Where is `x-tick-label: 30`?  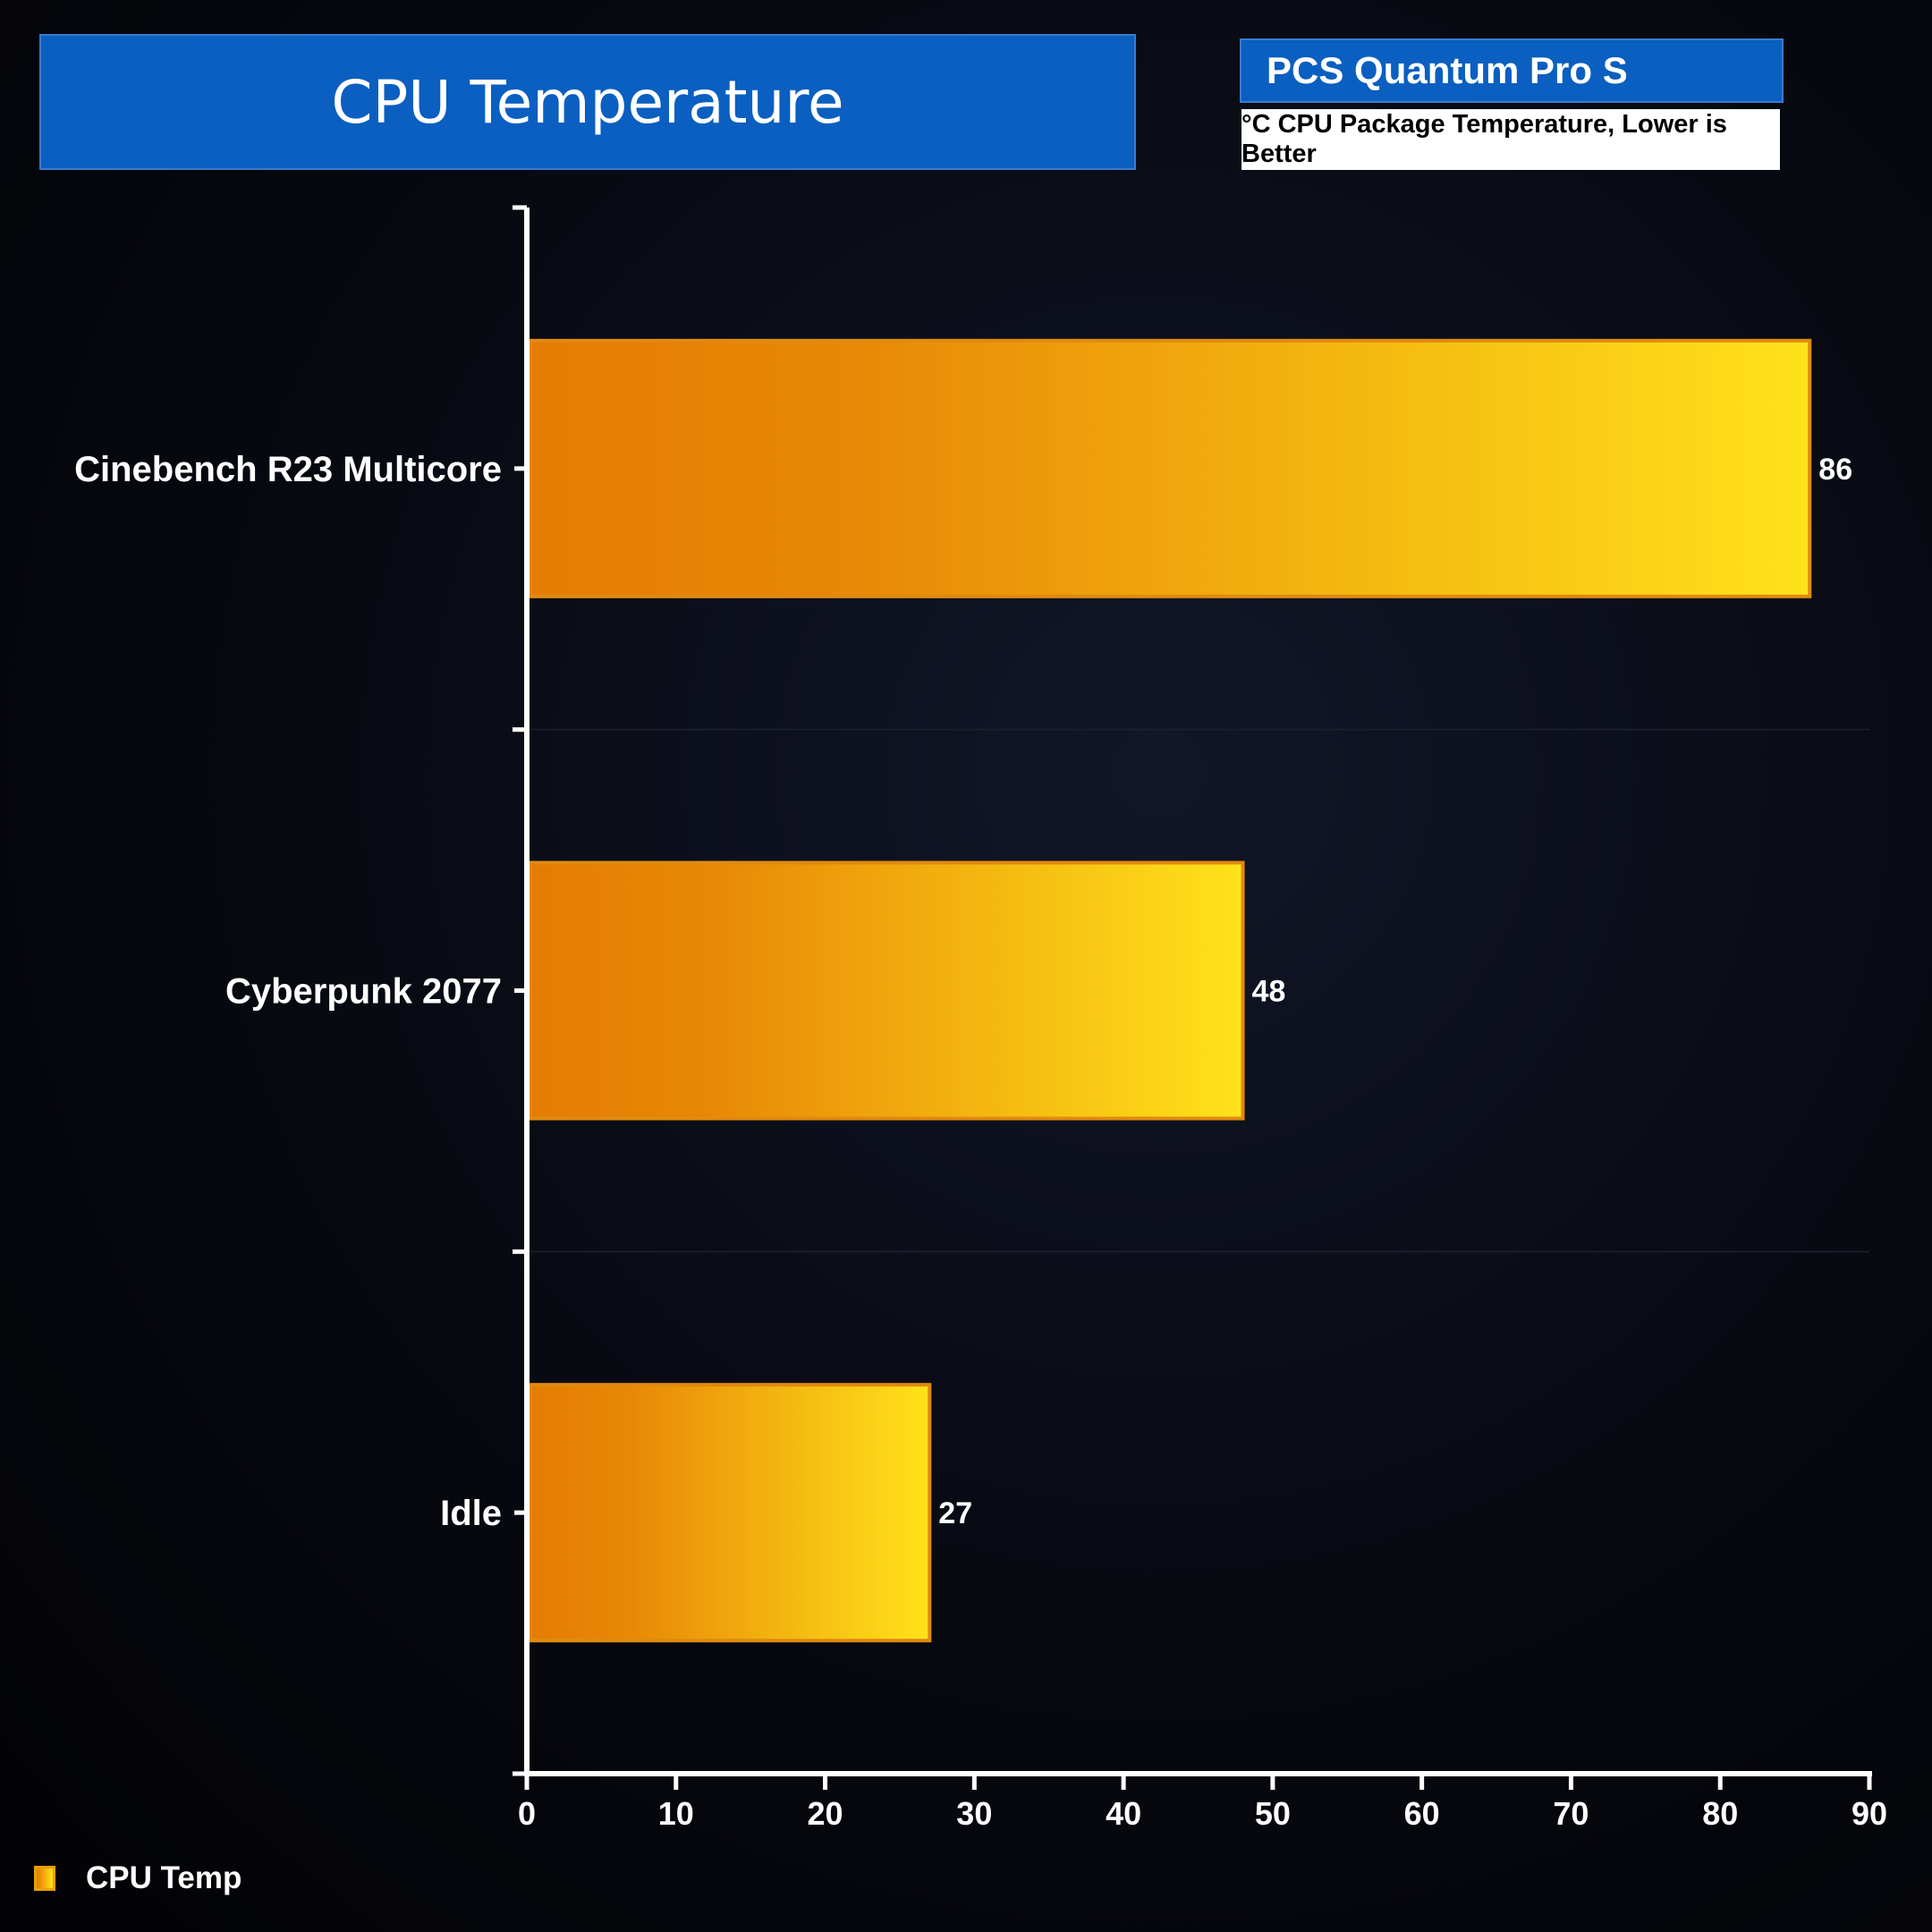
x-tick-label: 30 is located at coordinates (974, 1813).